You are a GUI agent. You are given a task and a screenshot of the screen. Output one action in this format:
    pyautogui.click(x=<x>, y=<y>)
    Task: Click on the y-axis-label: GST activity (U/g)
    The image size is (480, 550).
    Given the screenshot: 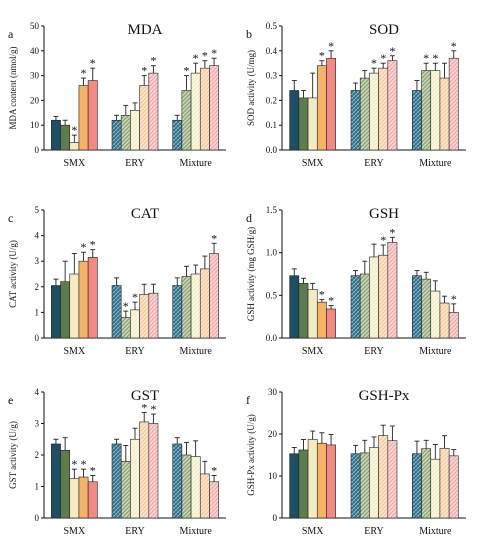 What is the action you would take?
    pyautogui.click(x=13, y=455)
    